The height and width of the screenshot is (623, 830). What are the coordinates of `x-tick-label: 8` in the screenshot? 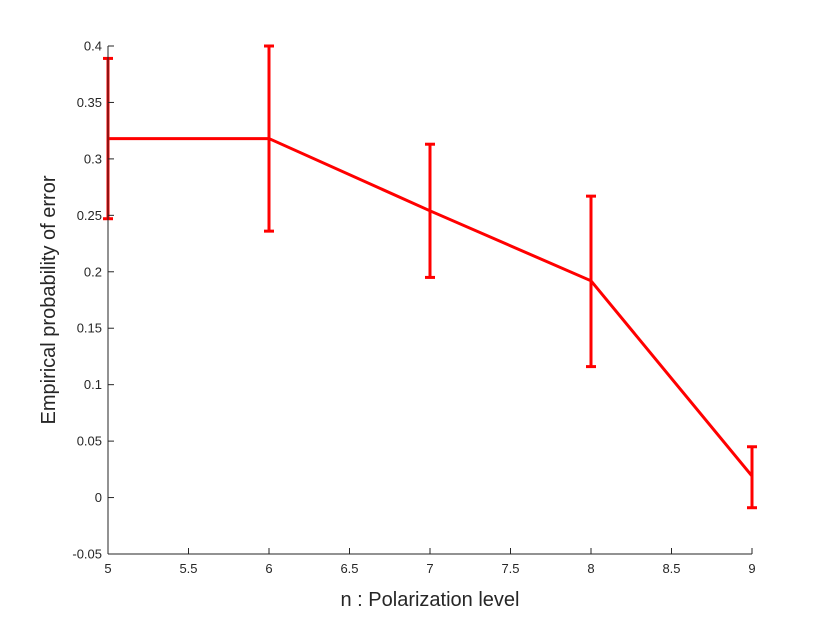 It's located at (590, 568).